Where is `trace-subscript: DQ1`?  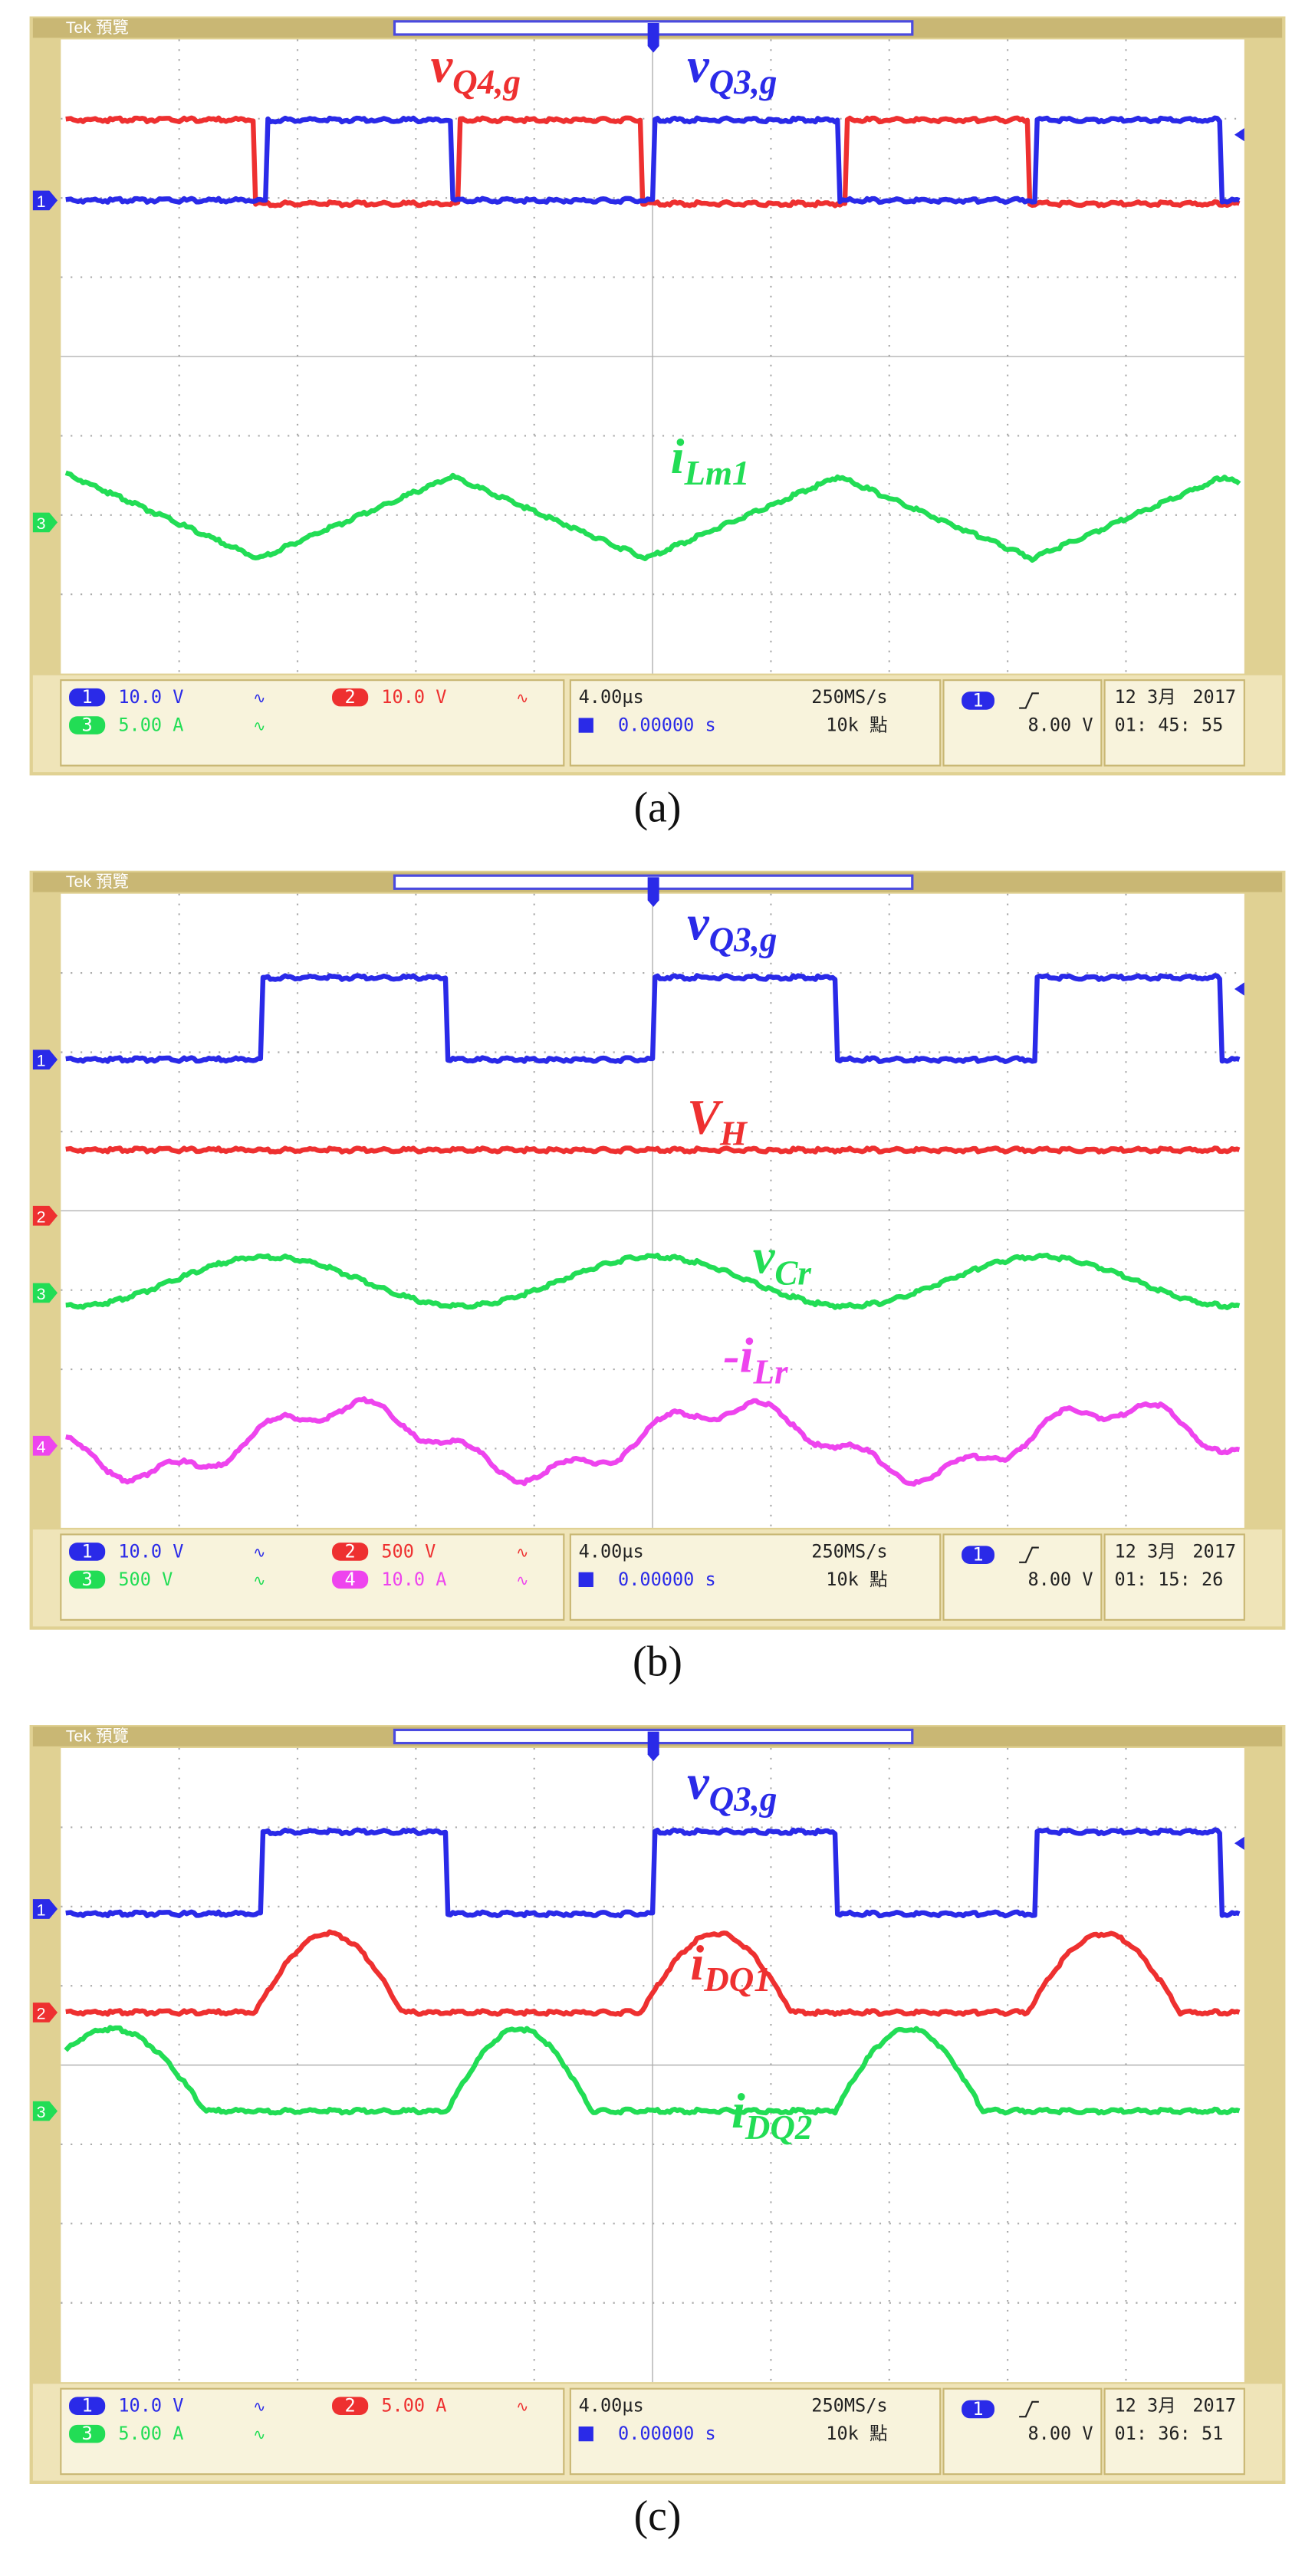 trace-subscript: DQ1 is located at coordinates (737, 1980).